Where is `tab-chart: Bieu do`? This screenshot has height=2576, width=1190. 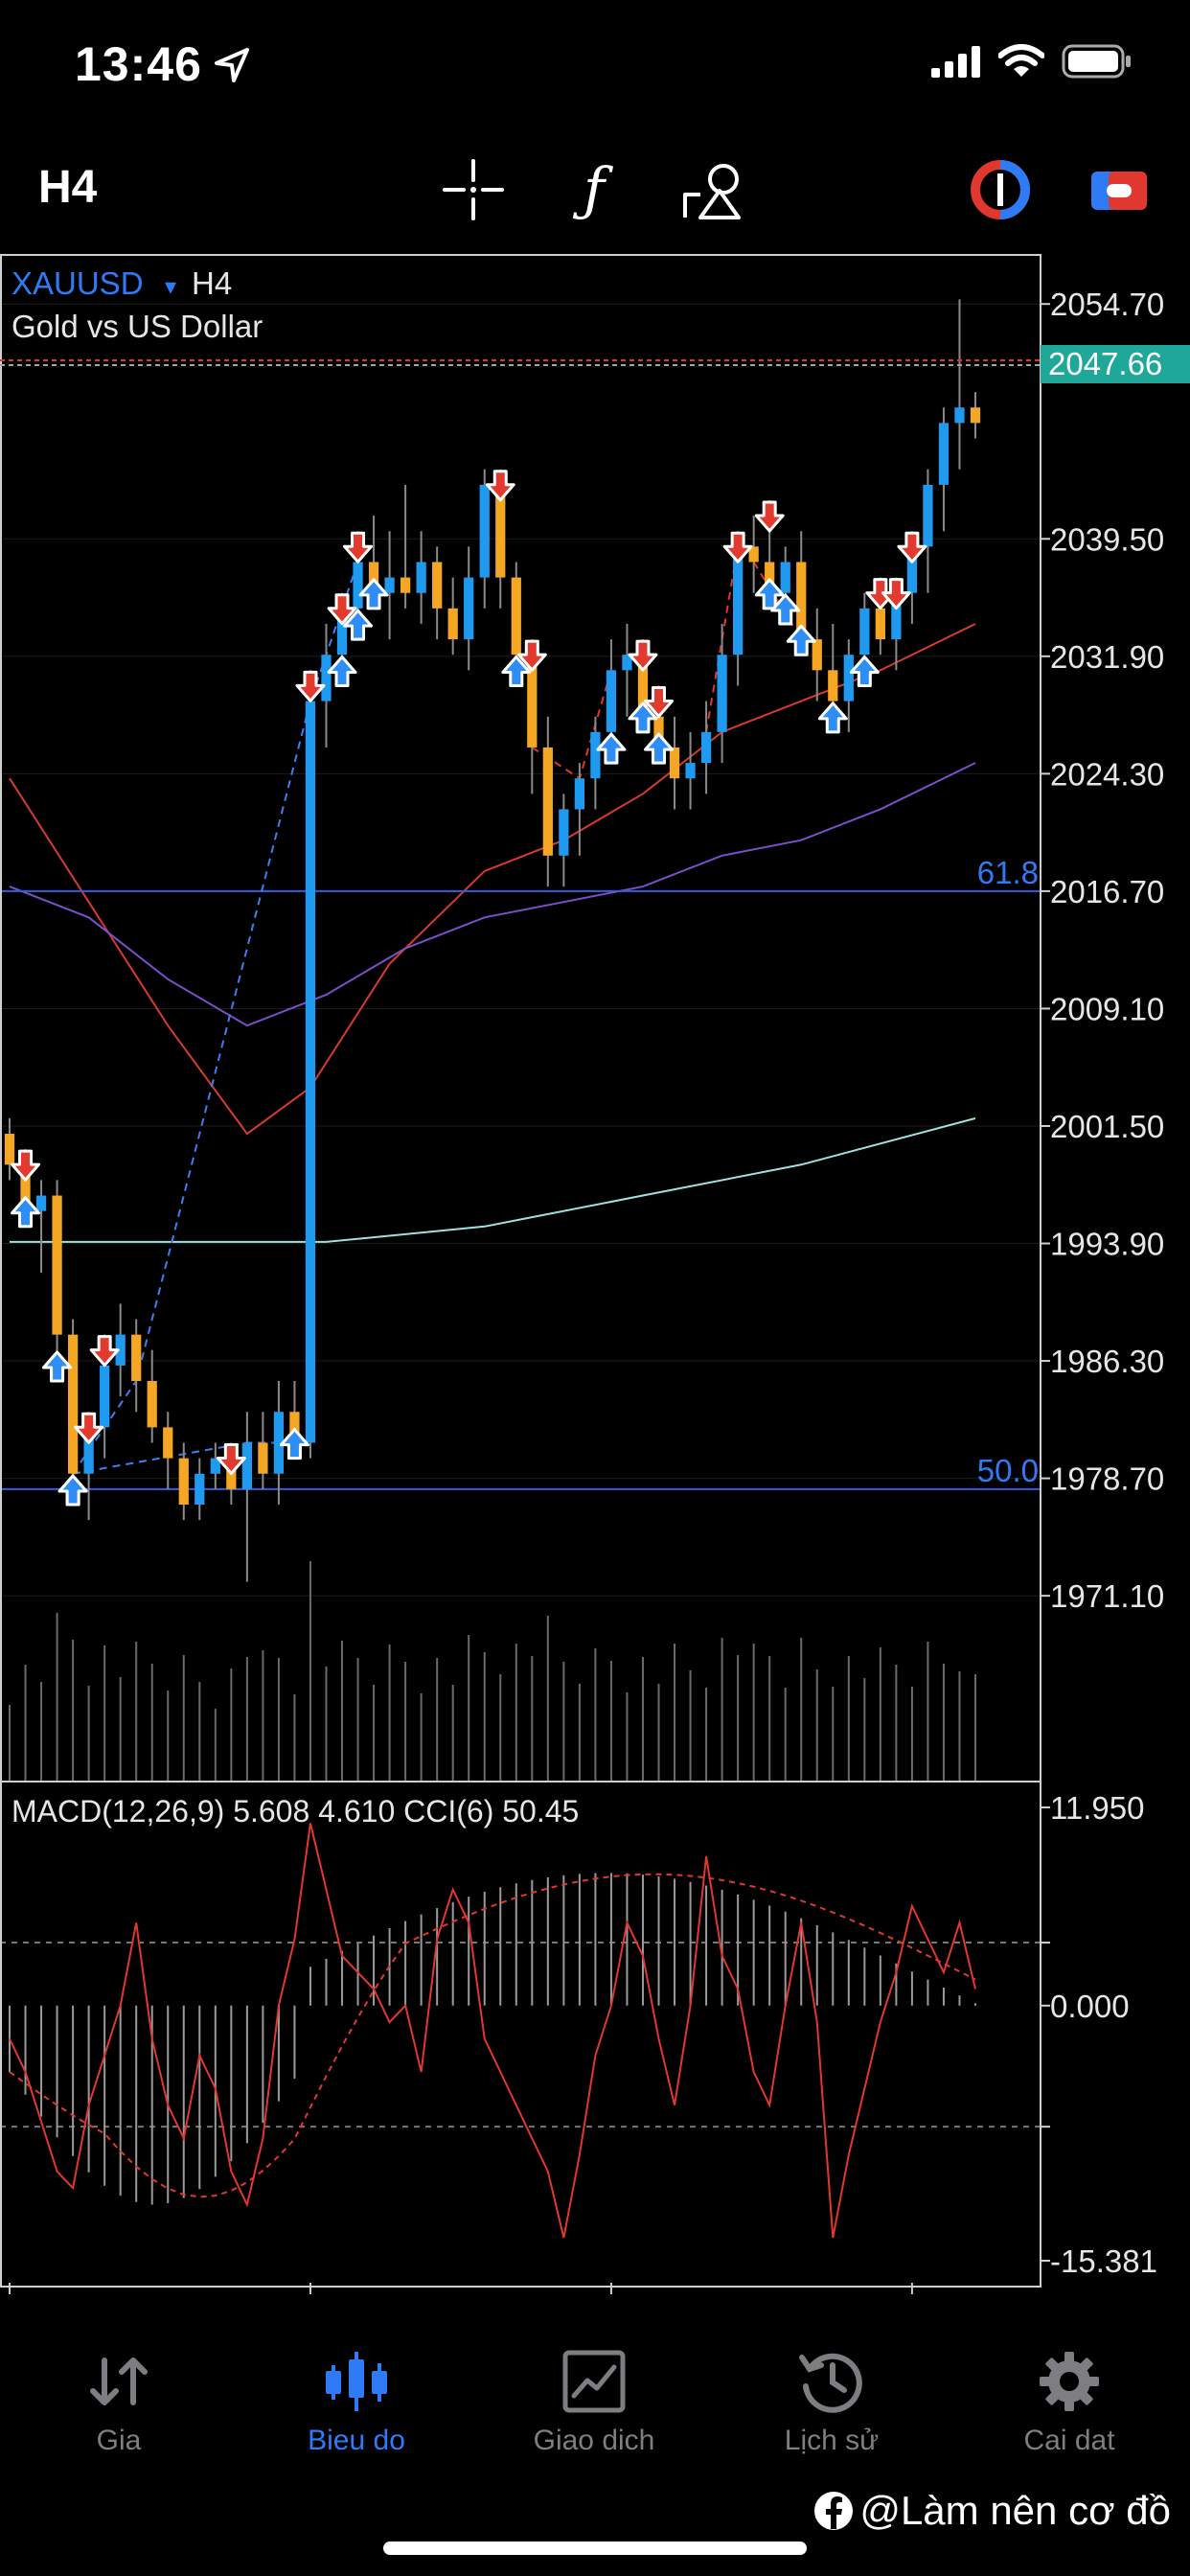 tab-chart: Bieu do is located at coordinates (357, 2397).